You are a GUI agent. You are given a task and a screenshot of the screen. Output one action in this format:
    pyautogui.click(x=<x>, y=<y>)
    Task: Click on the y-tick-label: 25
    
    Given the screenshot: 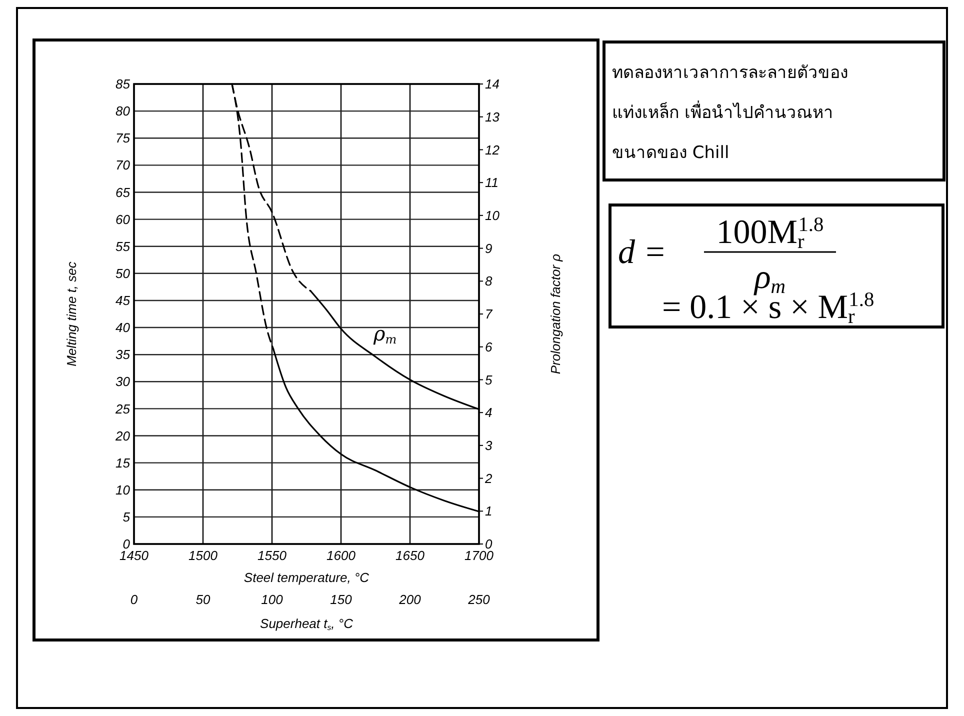 What is the action you would take?
    pyautogui.click(x=122, y=408)
    